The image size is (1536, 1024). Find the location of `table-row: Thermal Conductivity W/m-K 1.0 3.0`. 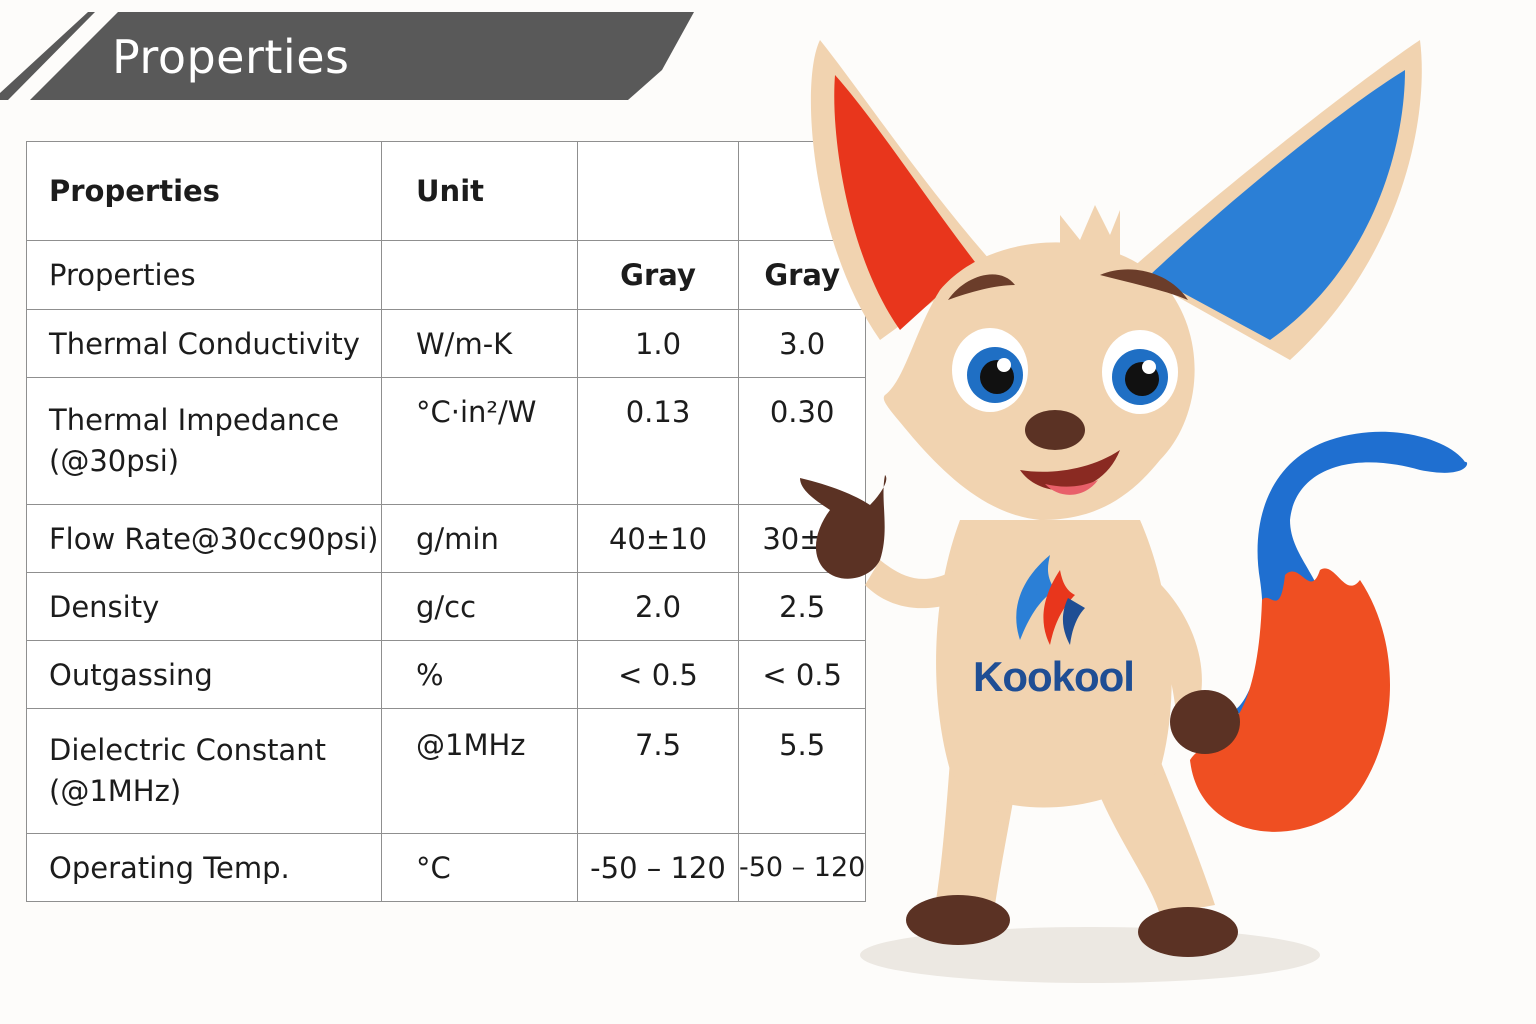

table-row: Thermal Conductivity W/m-K 1.0 3.0 is located at coordinates (446, 343).